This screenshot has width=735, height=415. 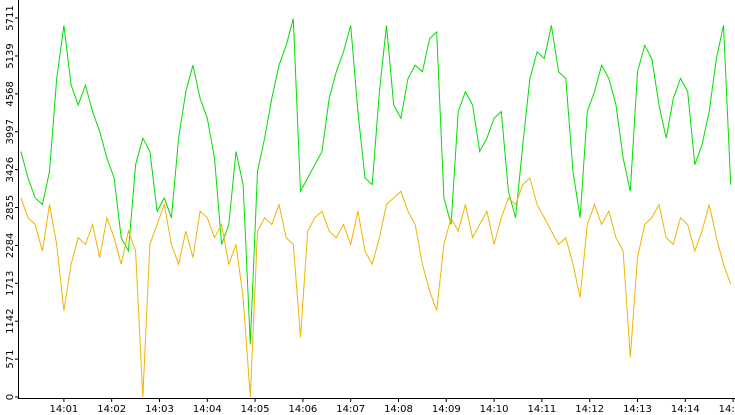 I want to click on y-tick-label: 1142, so click(x=10, y=320).